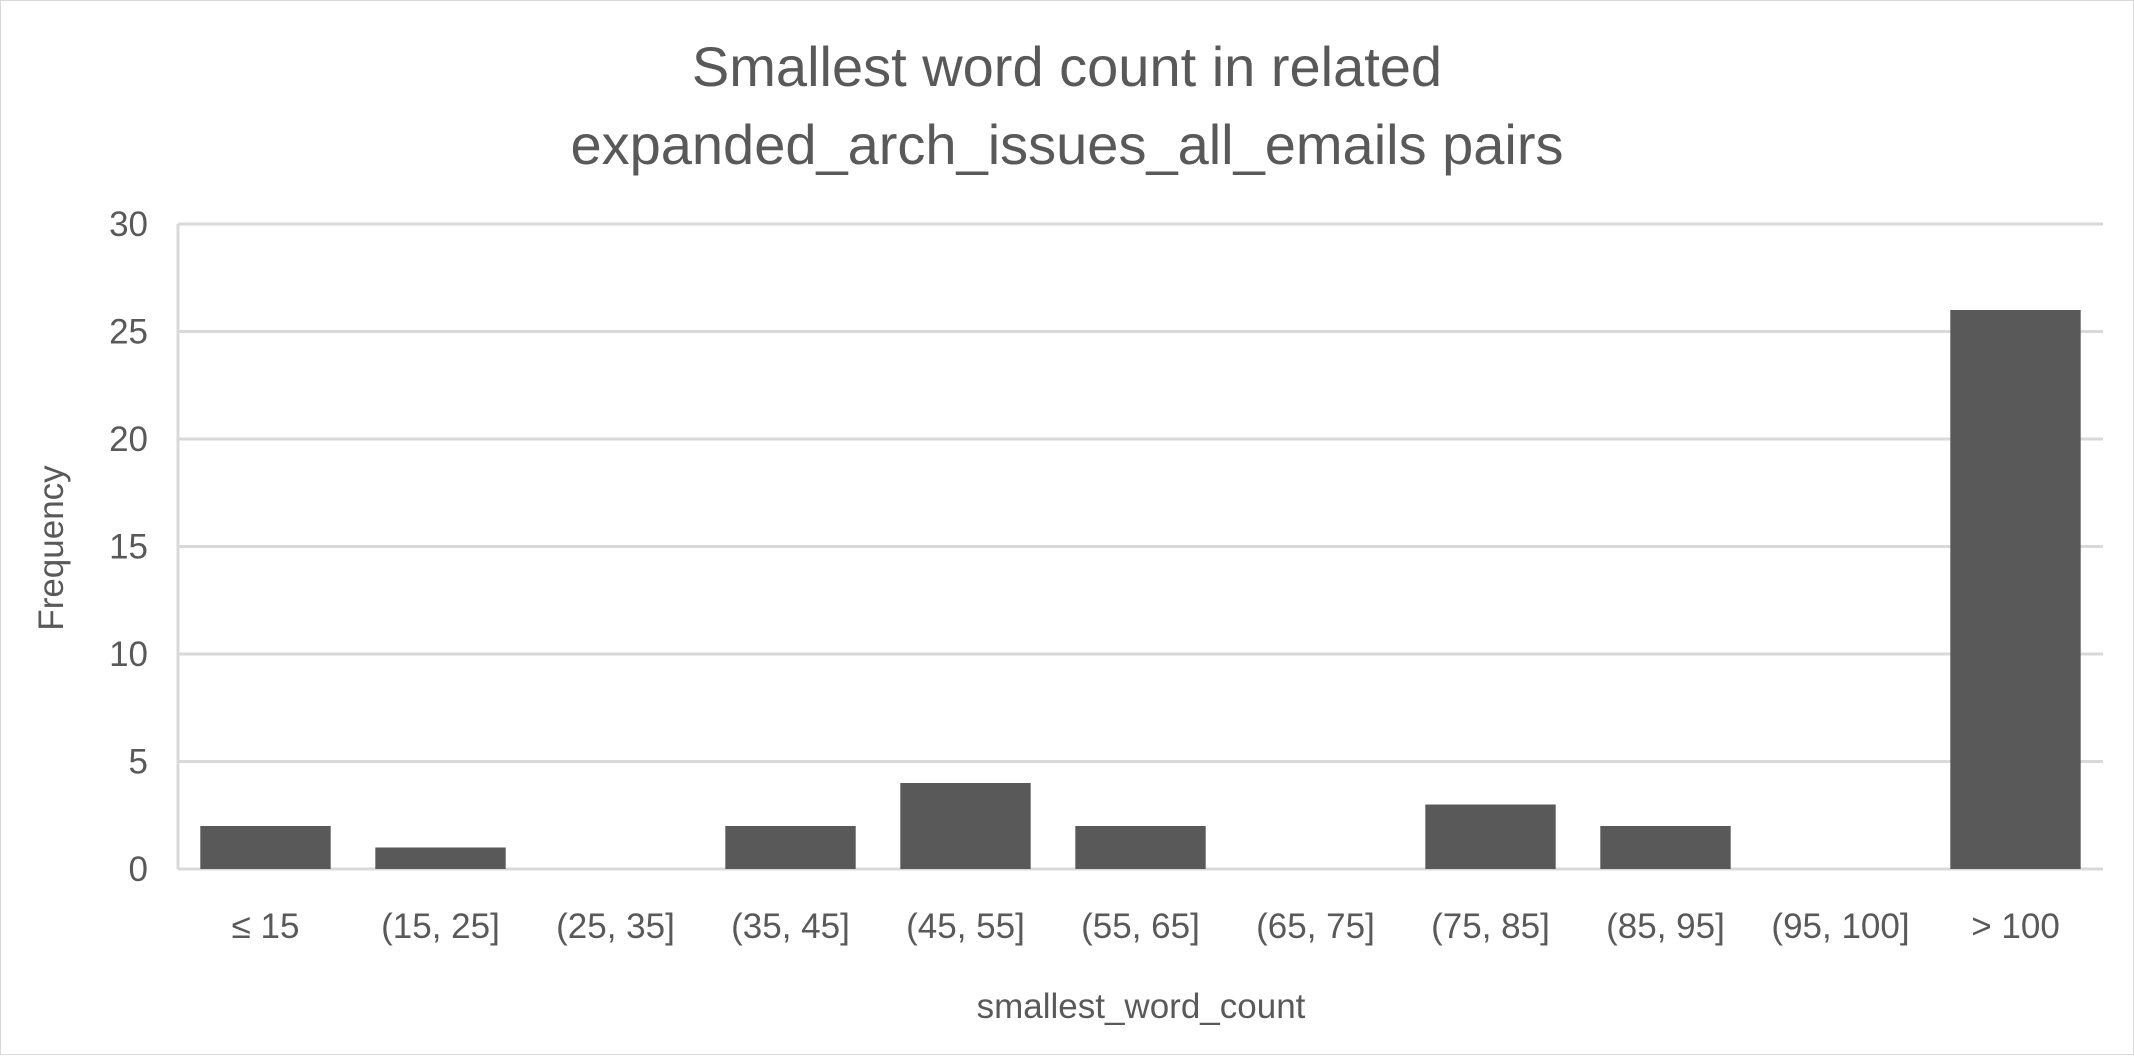  What do you see at coordinates (266, 926) in the screenshot?
I see `x-tick-label: ≤ 15` at bounding box center [266, 926].